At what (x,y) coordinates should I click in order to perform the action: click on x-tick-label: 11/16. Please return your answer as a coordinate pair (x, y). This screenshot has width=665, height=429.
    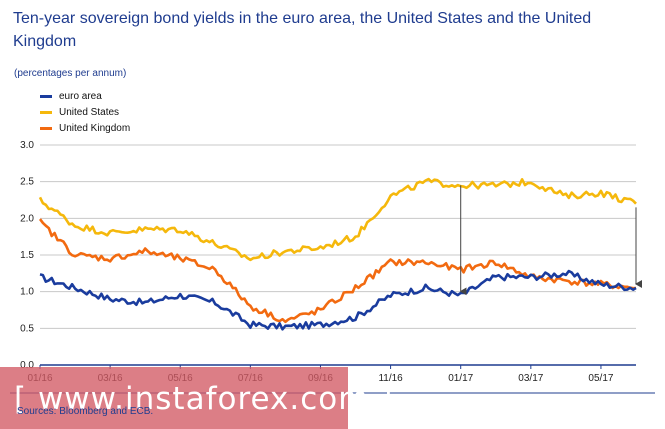
    Looking at the image, I should click on (390, 378).